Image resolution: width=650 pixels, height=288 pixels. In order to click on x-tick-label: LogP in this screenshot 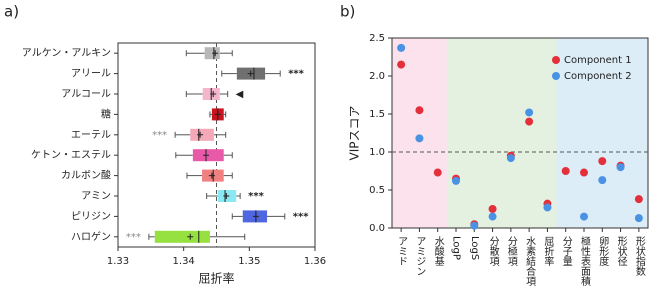, I will do `click(456, 248)`.